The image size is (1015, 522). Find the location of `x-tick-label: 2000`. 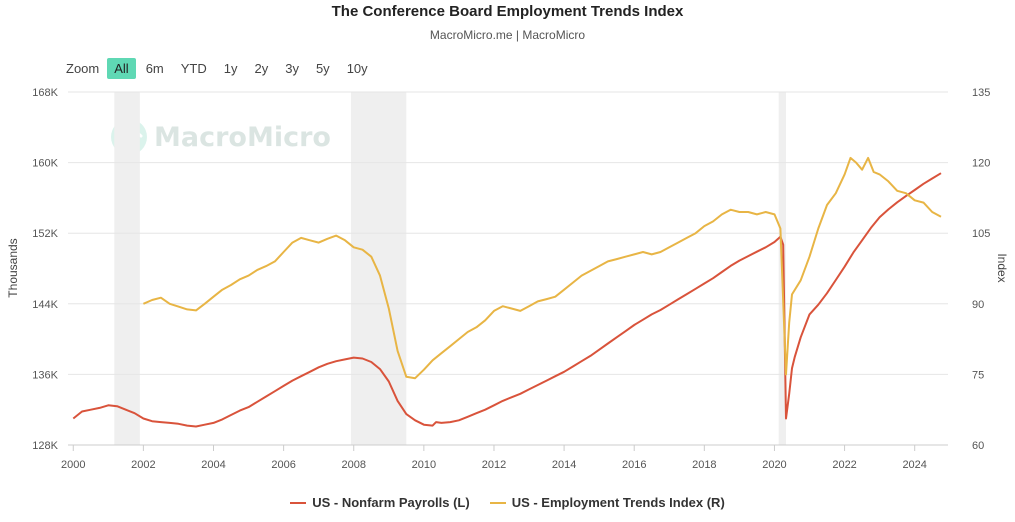

x-tick-label: 2000 is located at coordinates (73, 465).